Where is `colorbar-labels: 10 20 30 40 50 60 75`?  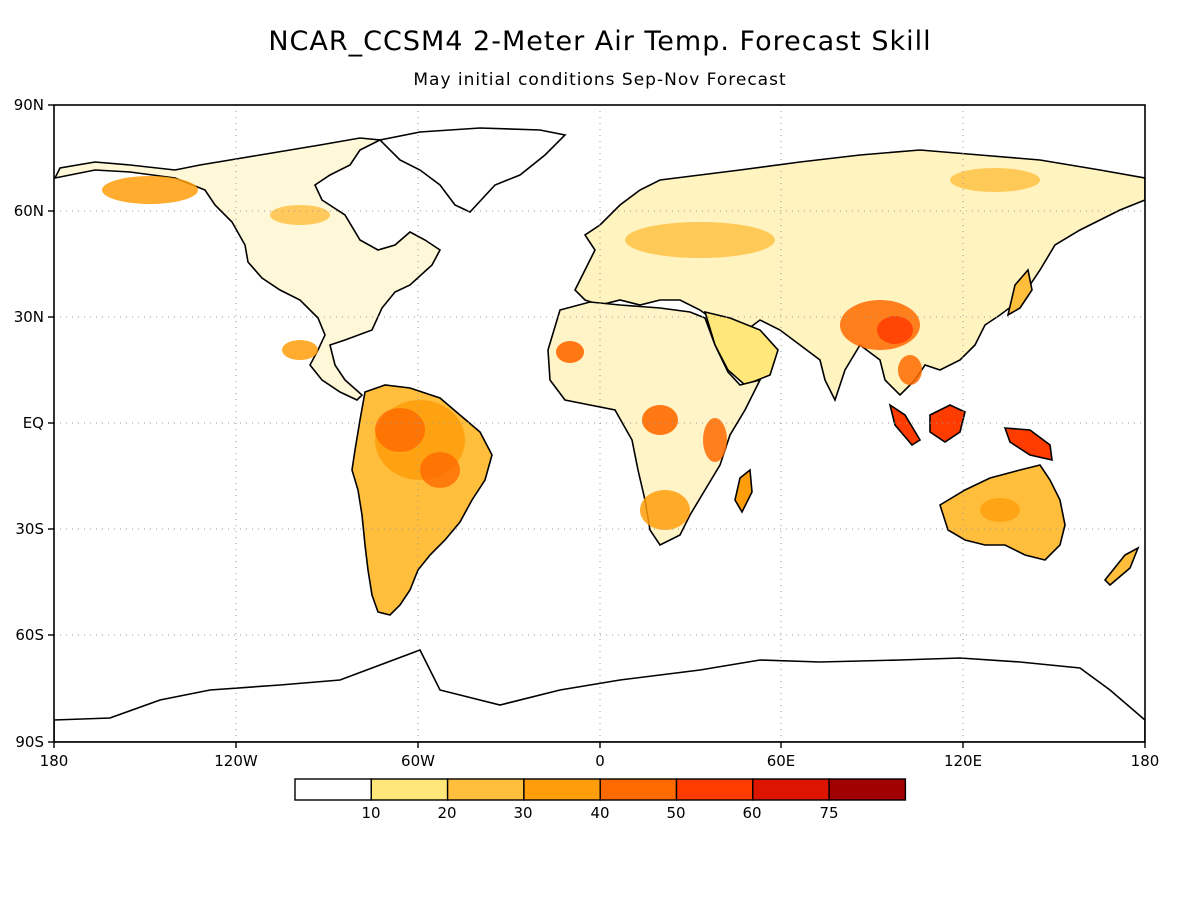
colorbar-labels: 10 20 30 40 50 60 75 is located at coordinates (599, 813).